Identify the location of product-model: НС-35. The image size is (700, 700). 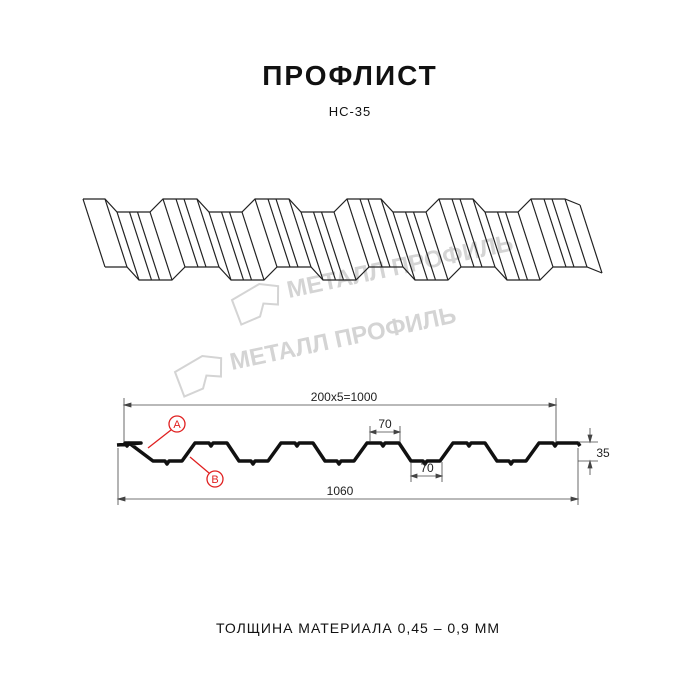
(350, 111).